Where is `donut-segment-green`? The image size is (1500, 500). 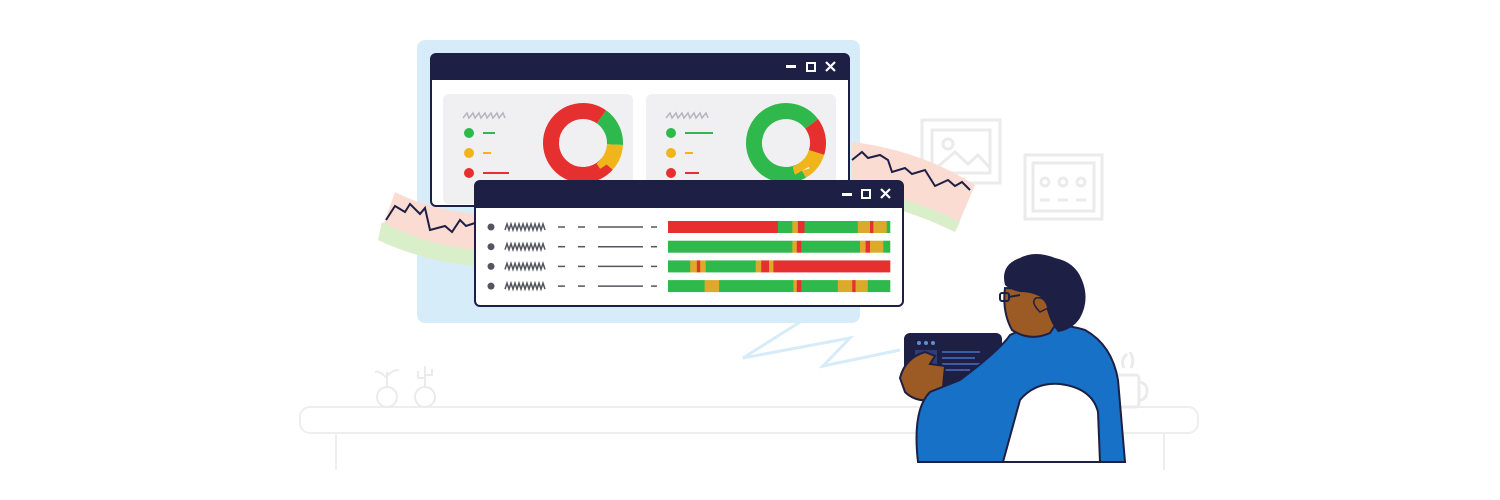
donut-segment-green is located at coordinates (583, 143).